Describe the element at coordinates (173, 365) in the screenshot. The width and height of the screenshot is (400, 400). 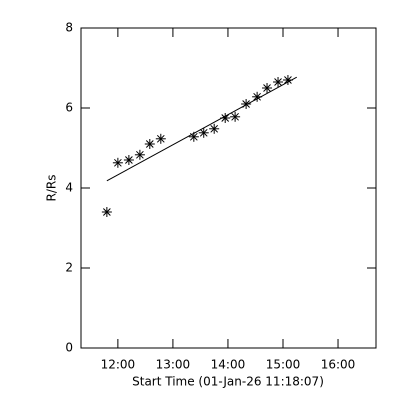
I see `x-tick-label: 13:00` at that location.